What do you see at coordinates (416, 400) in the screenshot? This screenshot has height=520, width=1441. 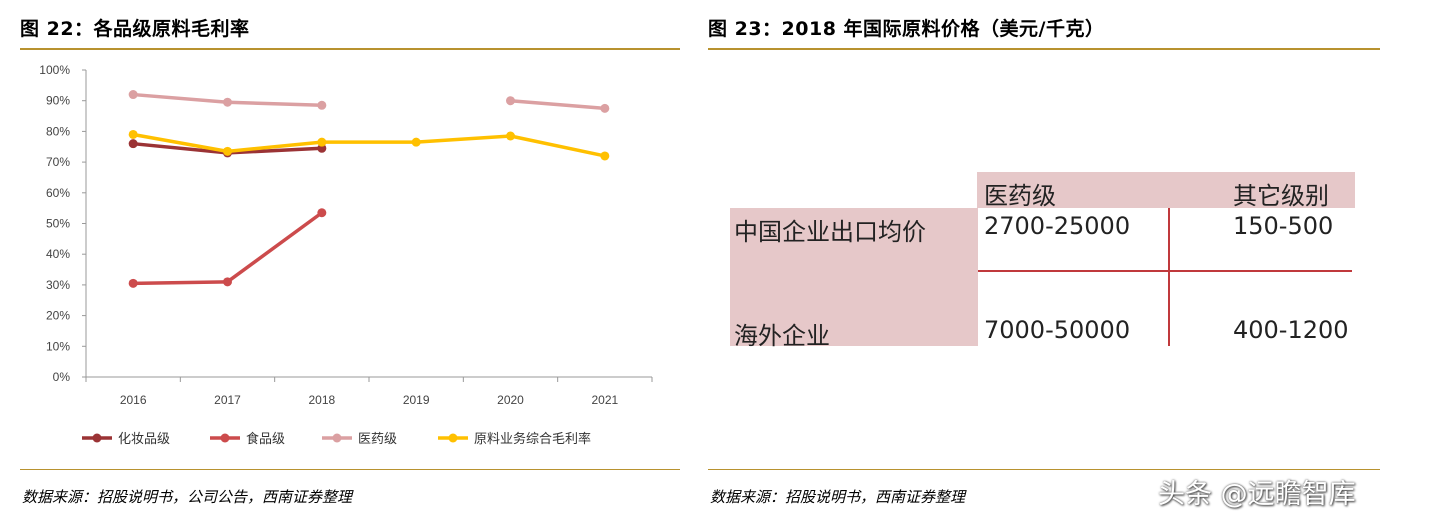 I see `x-tick-label: 2019` at bounding box center [416, 400].